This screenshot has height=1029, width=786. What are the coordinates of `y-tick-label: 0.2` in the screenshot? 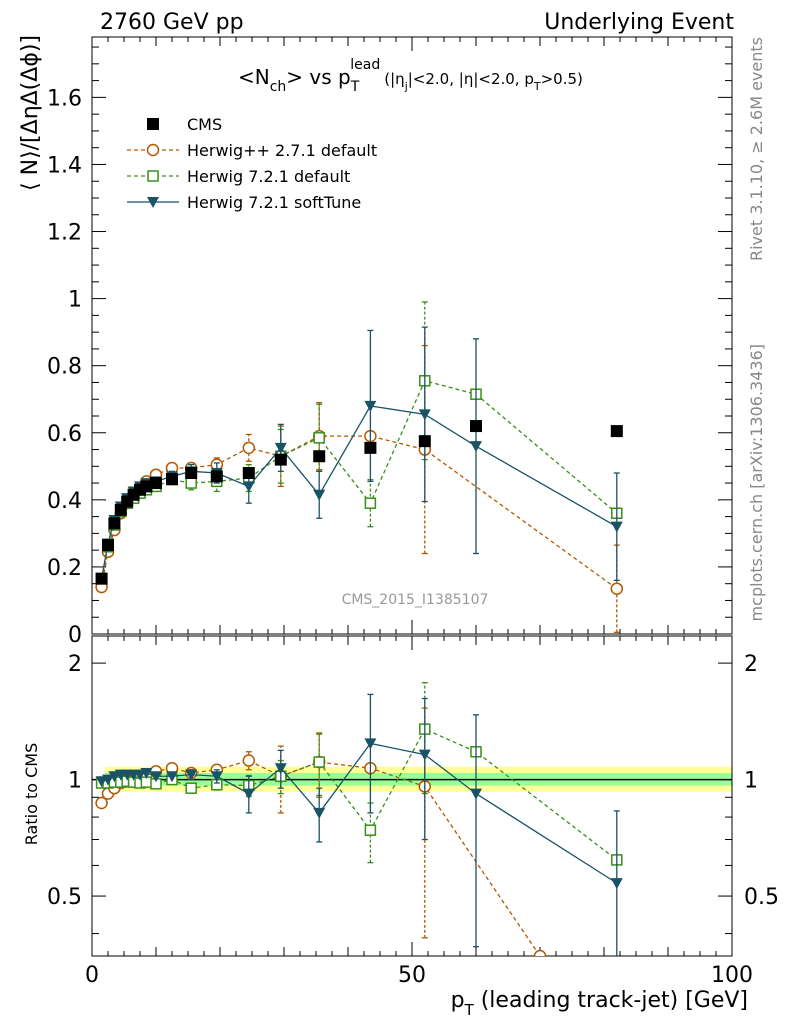 It's located at (64, 568).